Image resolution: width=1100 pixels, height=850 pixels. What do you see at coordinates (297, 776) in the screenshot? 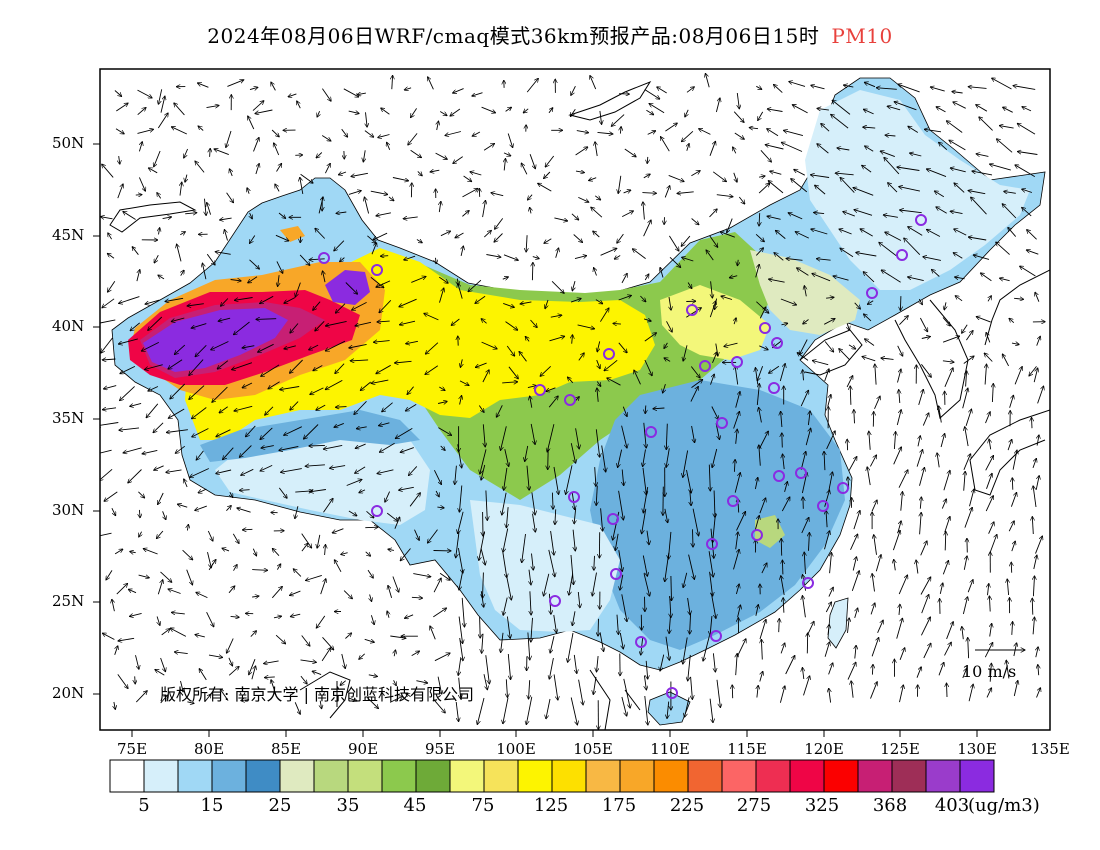
I see `colorbar-swatch` at bounding box center [297, 776].